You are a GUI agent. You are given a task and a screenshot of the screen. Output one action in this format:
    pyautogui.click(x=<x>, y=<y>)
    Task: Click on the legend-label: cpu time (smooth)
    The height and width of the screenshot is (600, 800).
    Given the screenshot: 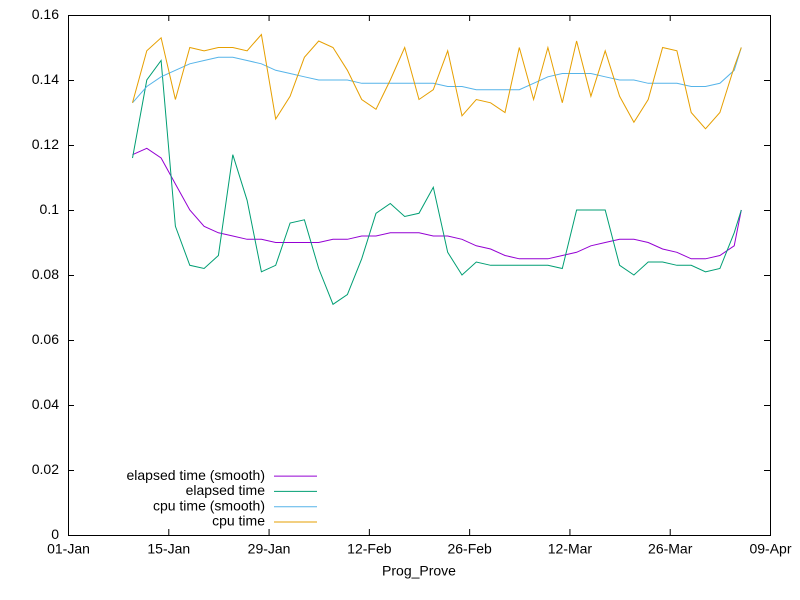 What is the action you would take?
    pyautogui.click(x=209, y=505)
    